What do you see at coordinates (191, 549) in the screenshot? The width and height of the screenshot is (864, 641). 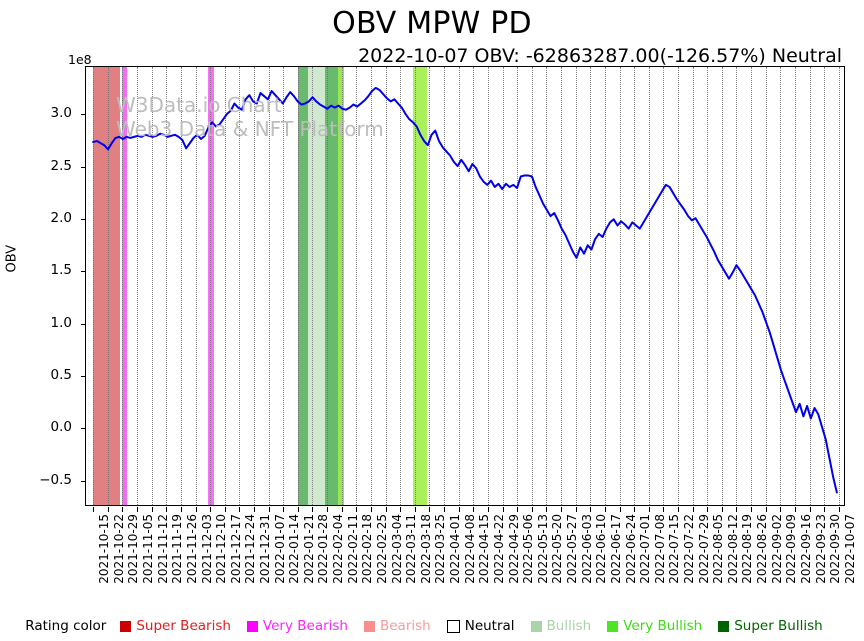 I see `x-axis-tick-label: 2021-11-26` at bounding box center [191, 549].